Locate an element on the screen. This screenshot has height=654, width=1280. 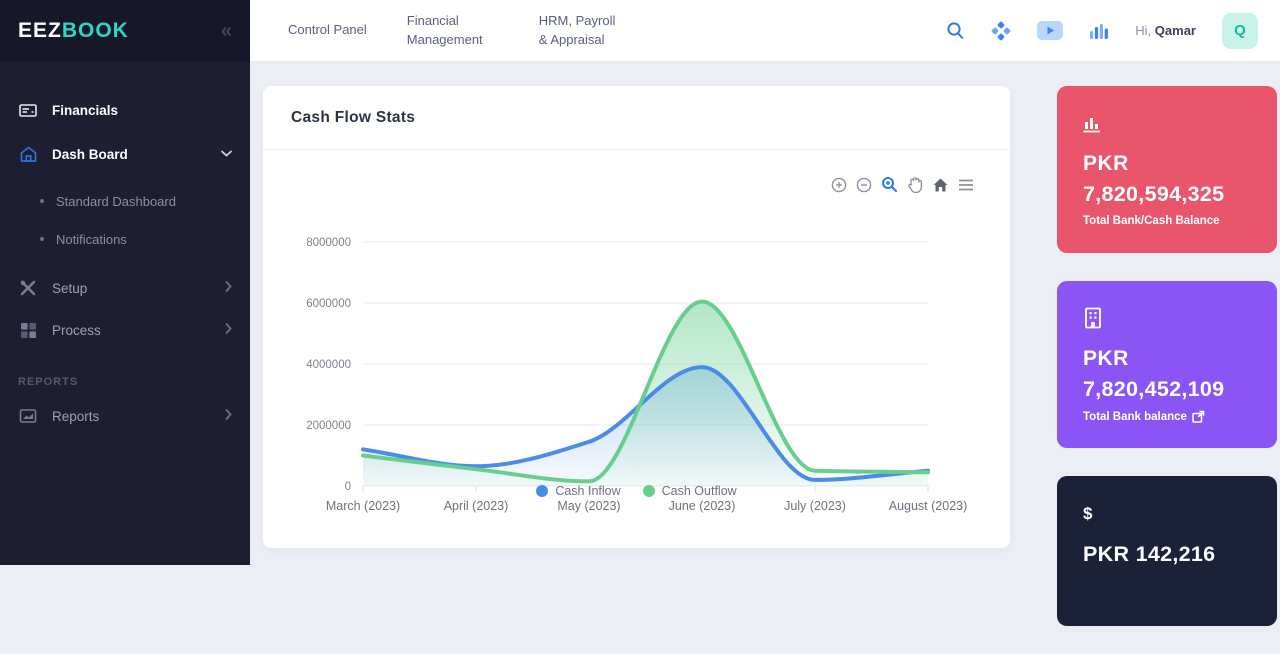
sidebar-item-standard-dashboard: Standard Dashboard is located at coordinates (125, 201).